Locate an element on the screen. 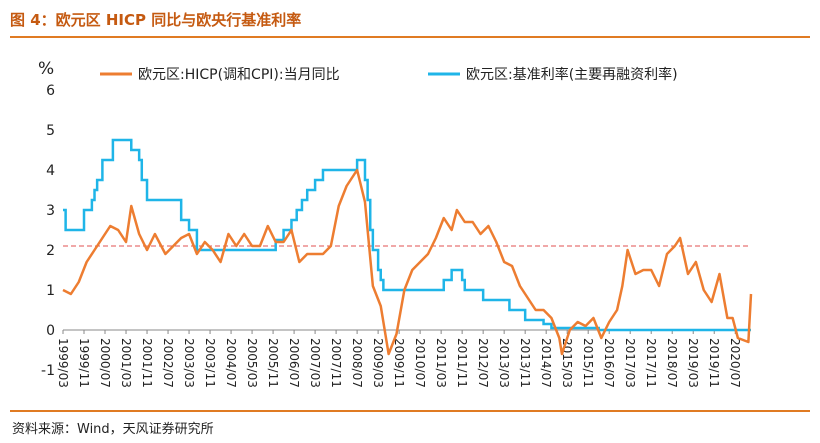 This screenshot has width=820, height=443. x-tick-label: 2006/07 is located at coordinates (294, 363).